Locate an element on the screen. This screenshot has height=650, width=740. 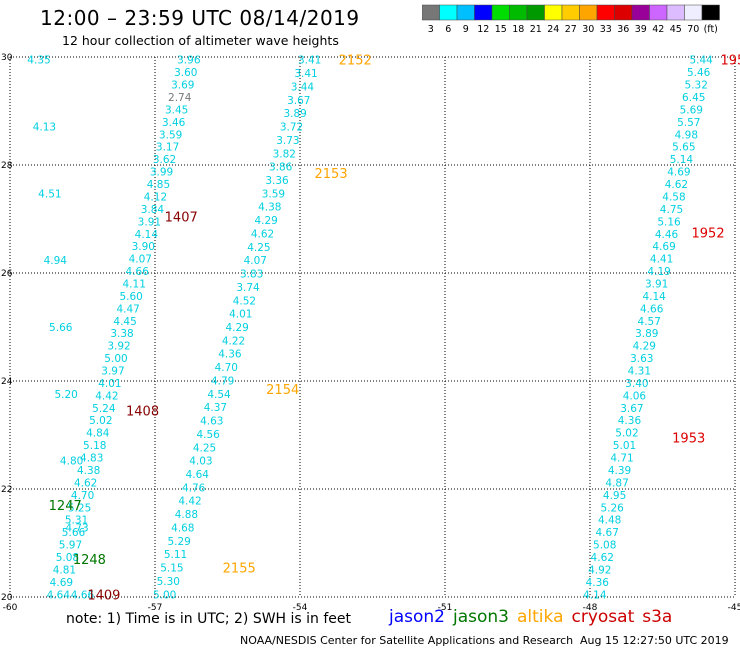
satellite-jason2: jason2 is located at coordinates (417, 617).